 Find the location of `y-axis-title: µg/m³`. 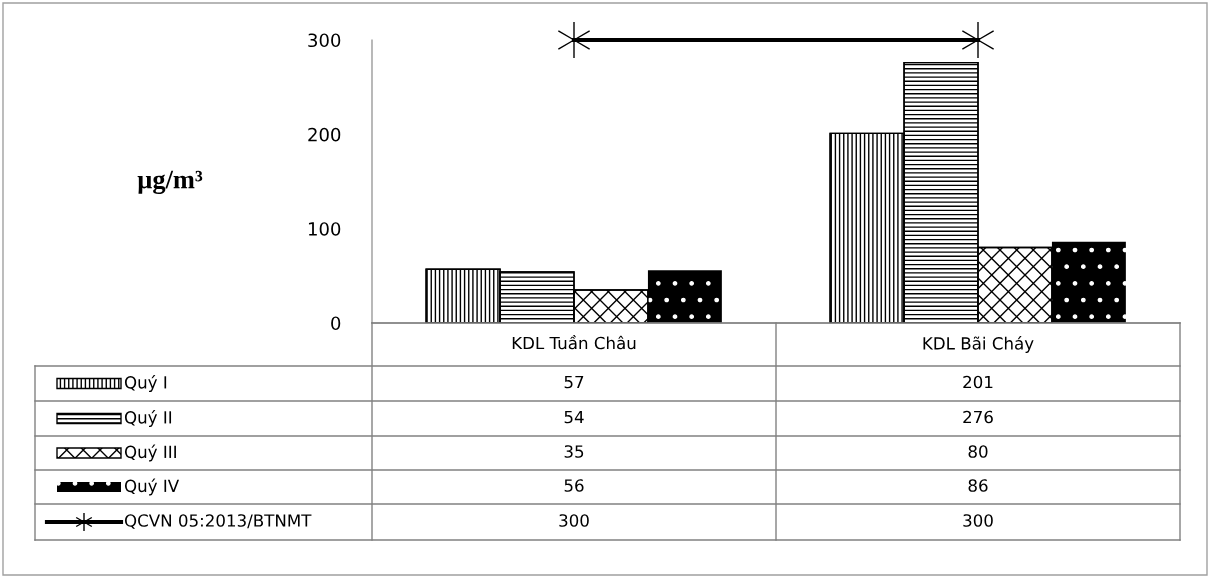

y-axis-title: µg/m³ is located at coordinates (170, 182).